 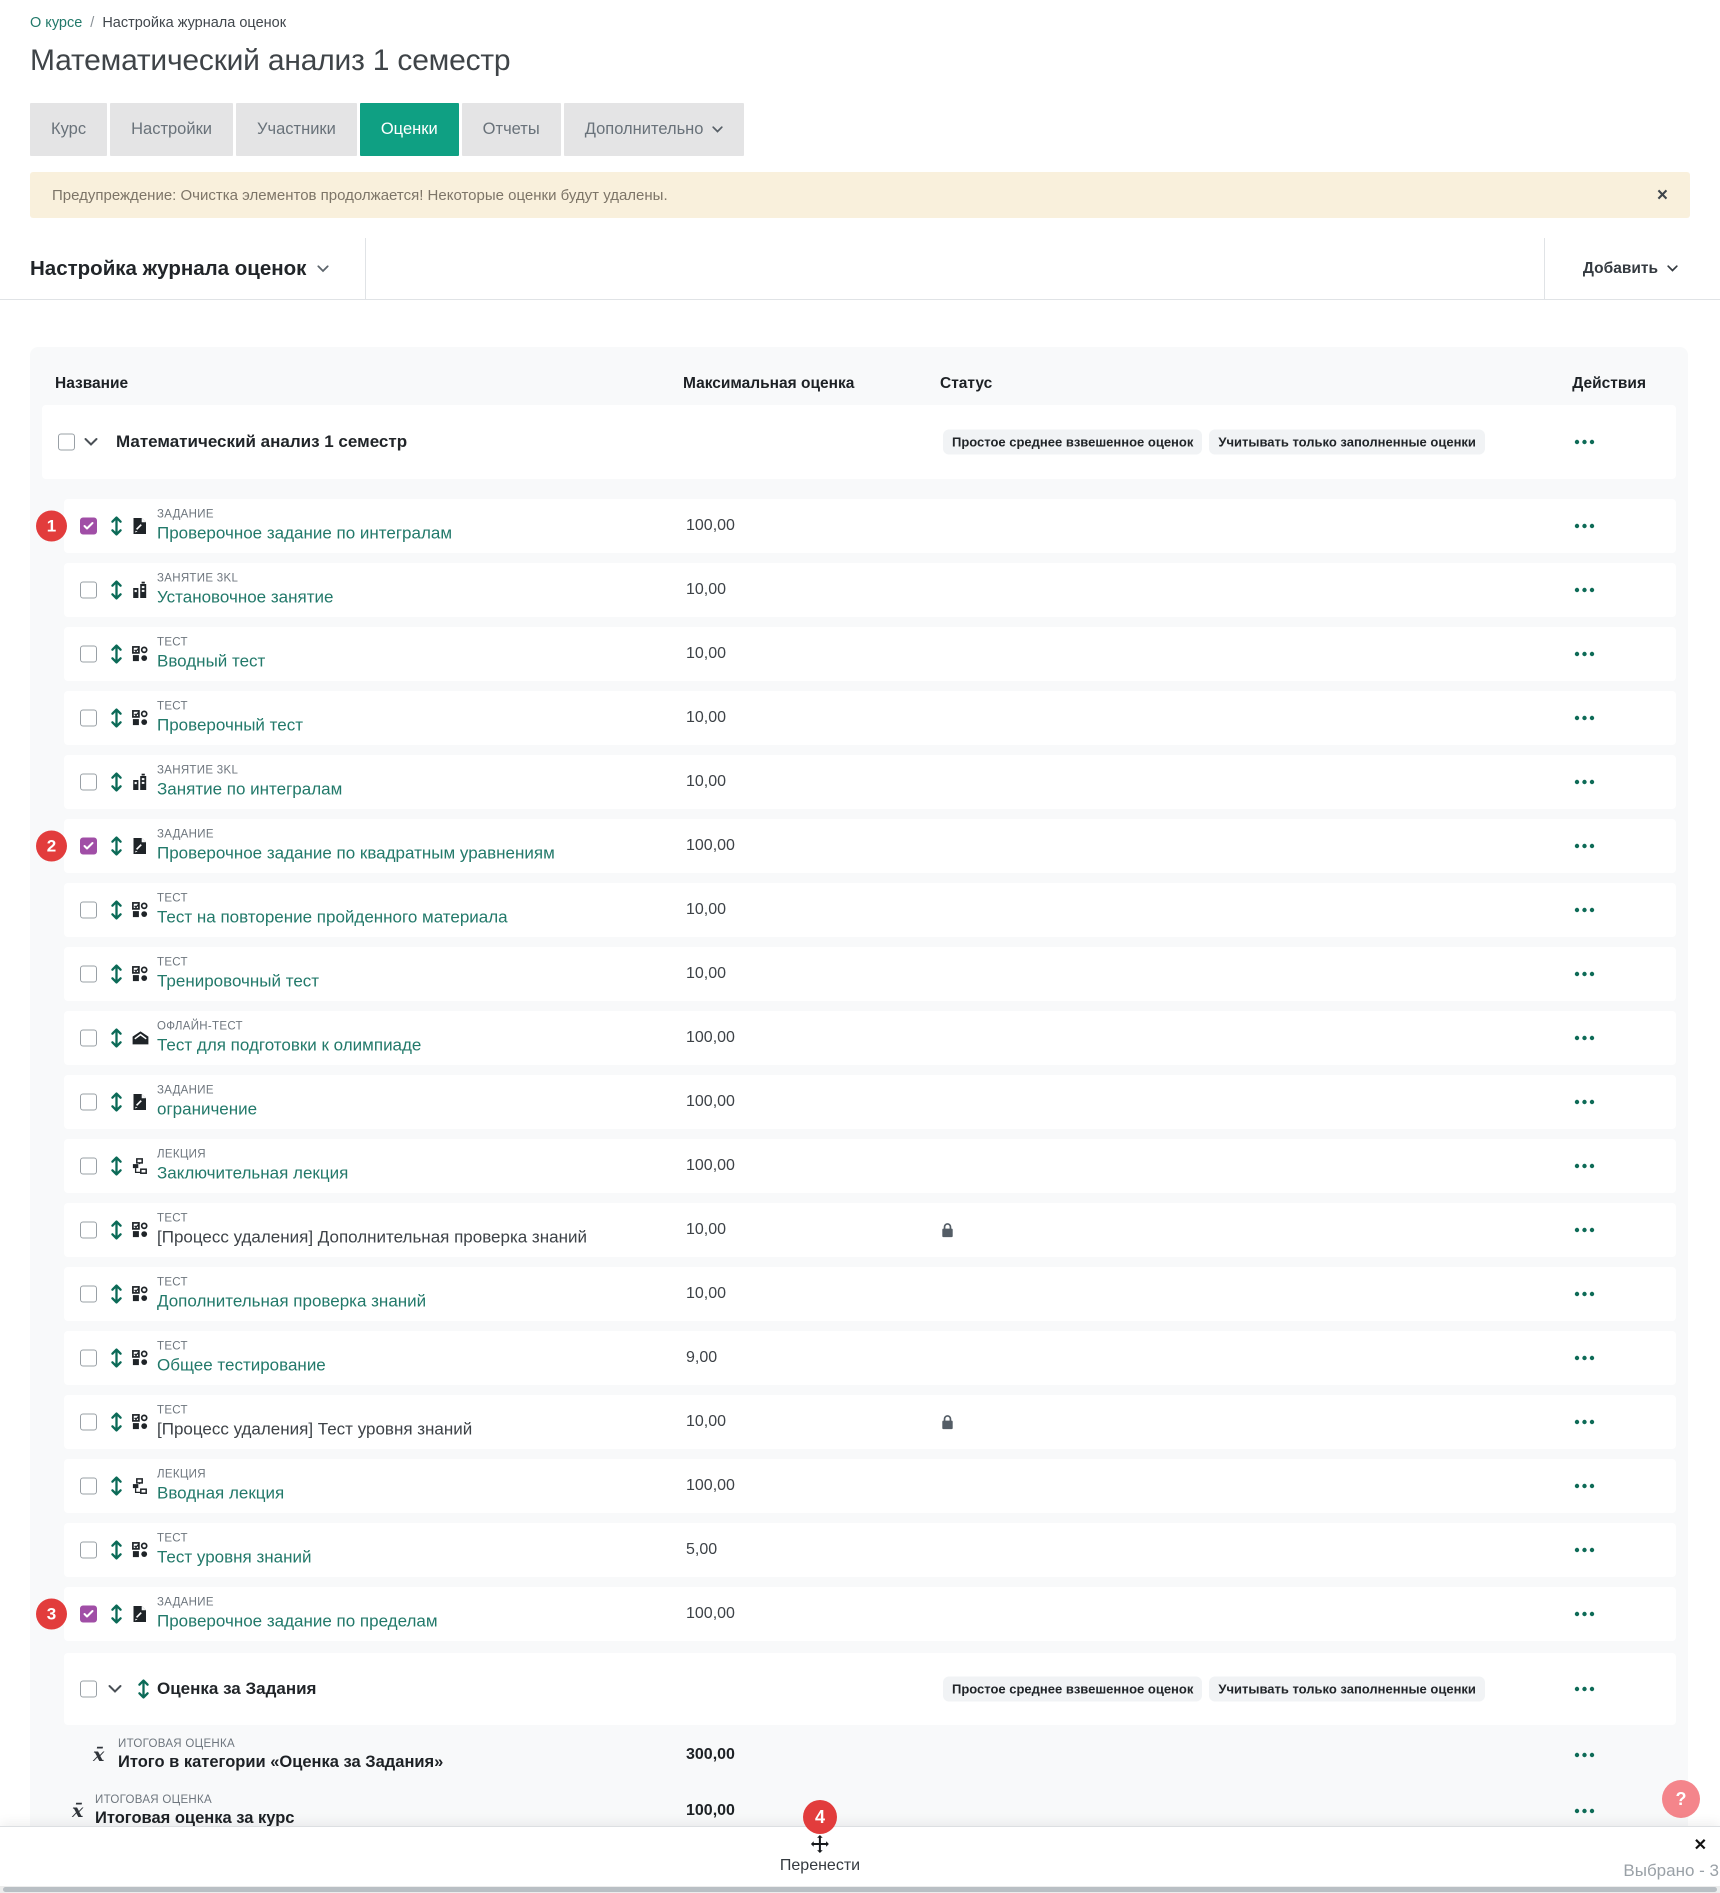 What do you see at coordinates (511, 129) in the screenshot?
I see `tab-reports: Отчеты` at bounding box center [511, 129].